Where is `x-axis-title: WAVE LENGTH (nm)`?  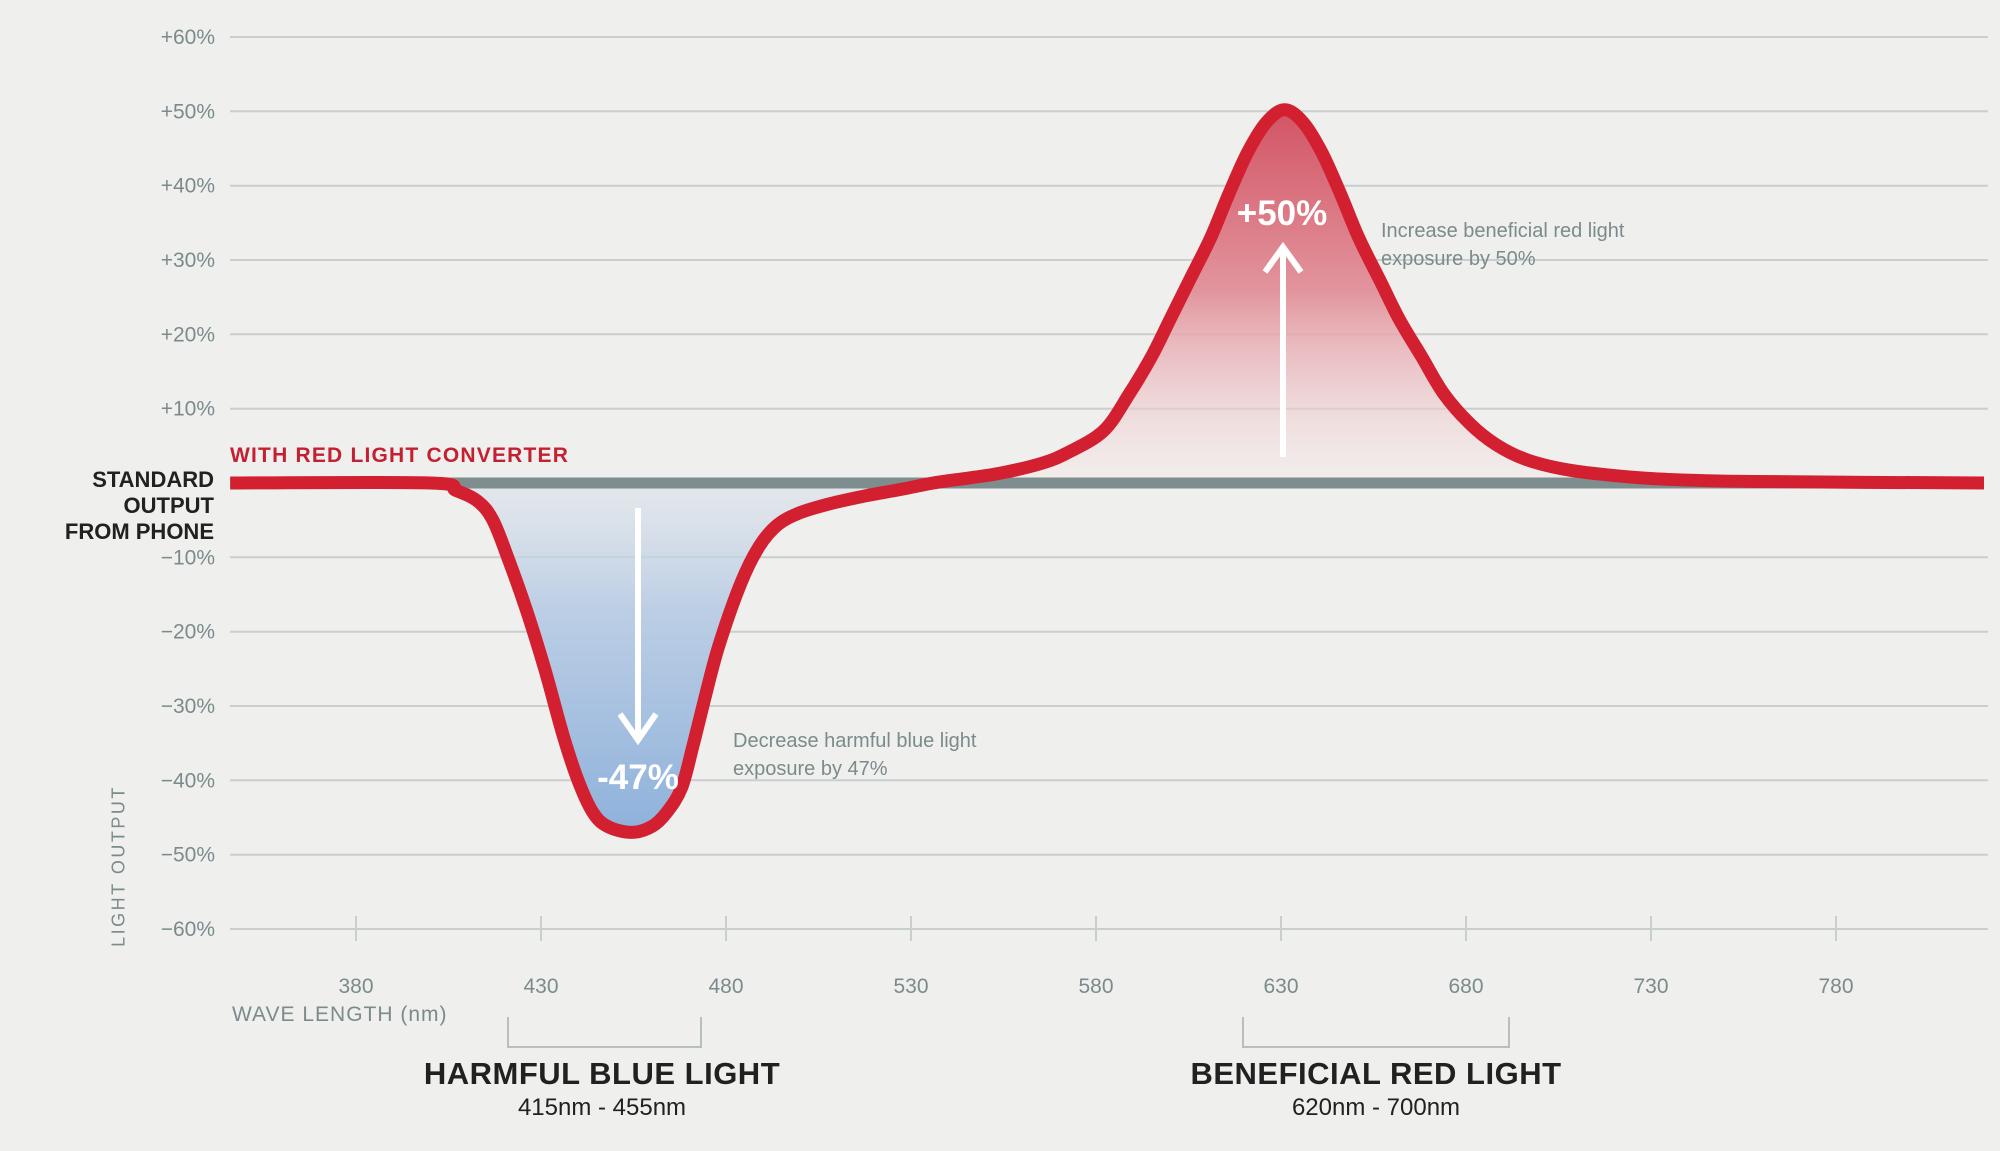 x-axis-title: WAVE LENGTH (nm) is located at coordinates (340, 1014).